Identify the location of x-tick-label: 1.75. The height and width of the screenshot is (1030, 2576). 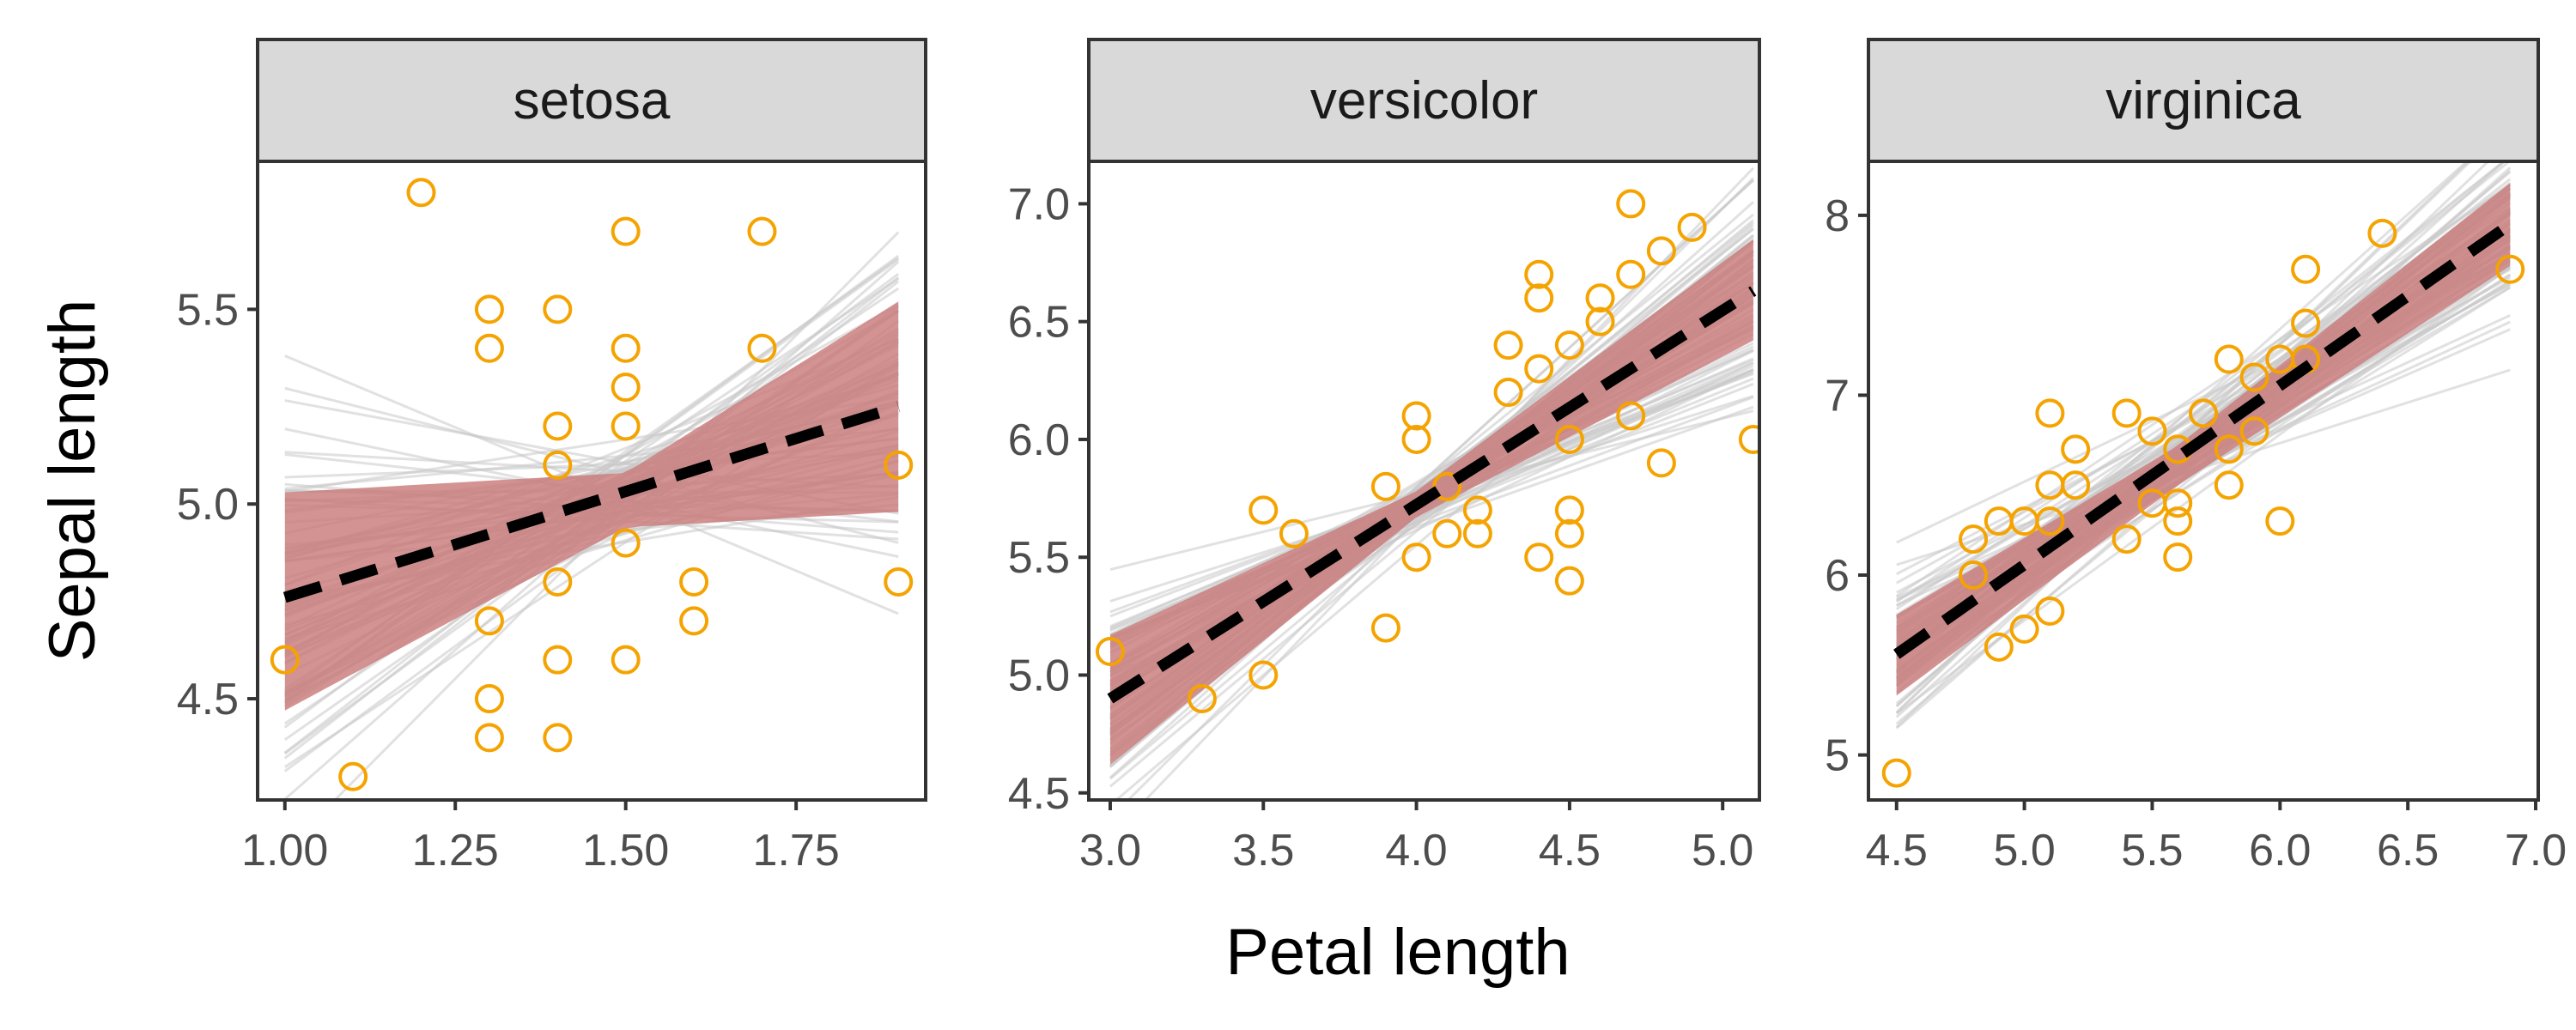
(797, 851).